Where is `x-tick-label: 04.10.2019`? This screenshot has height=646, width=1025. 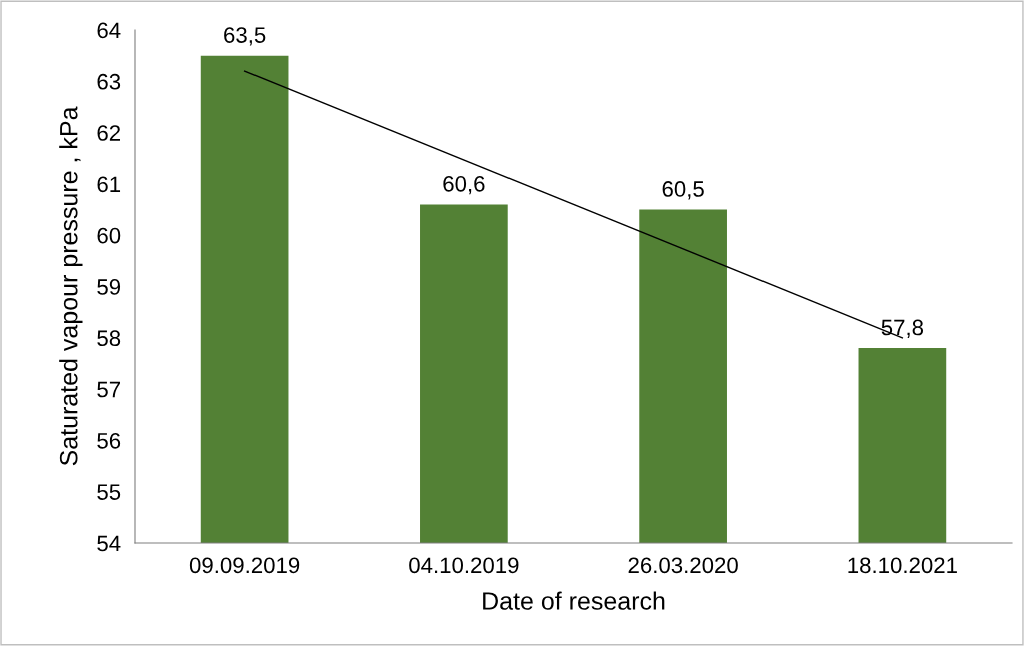
x-tick-label: 04.10.2019 is located at coordinates (464, 565).